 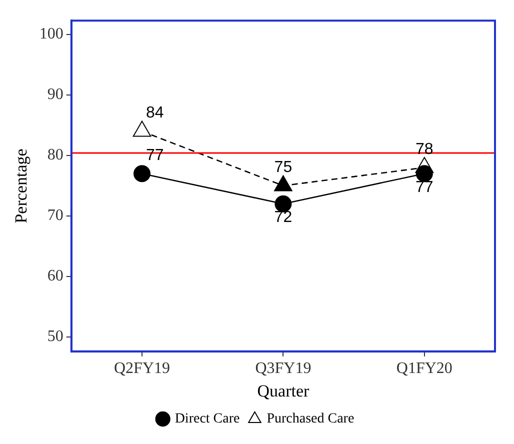 What do you see at coordinates (424, 369) in the screenshot?
I see `x-tick-label: Q1FY20` at bounding box center [424, 369].